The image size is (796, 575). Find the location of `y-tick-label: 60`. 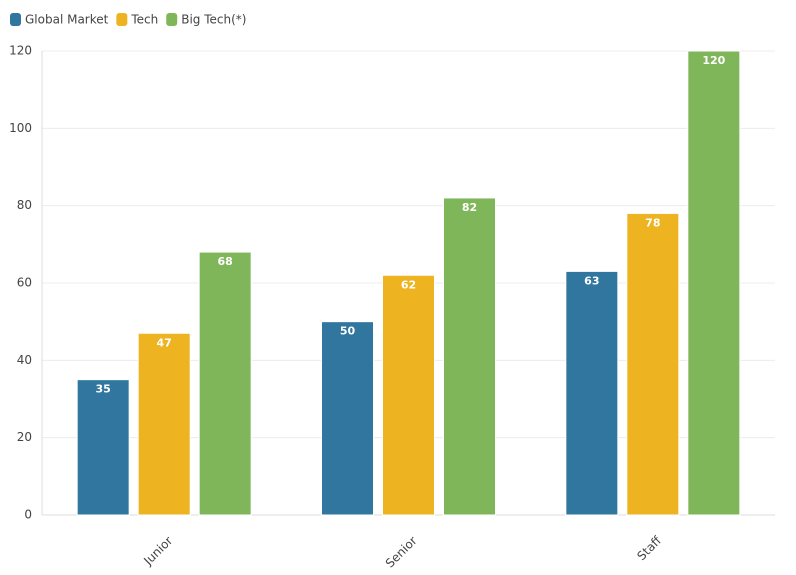

y-tick-label: 60 is located at coordinates (24, 283).